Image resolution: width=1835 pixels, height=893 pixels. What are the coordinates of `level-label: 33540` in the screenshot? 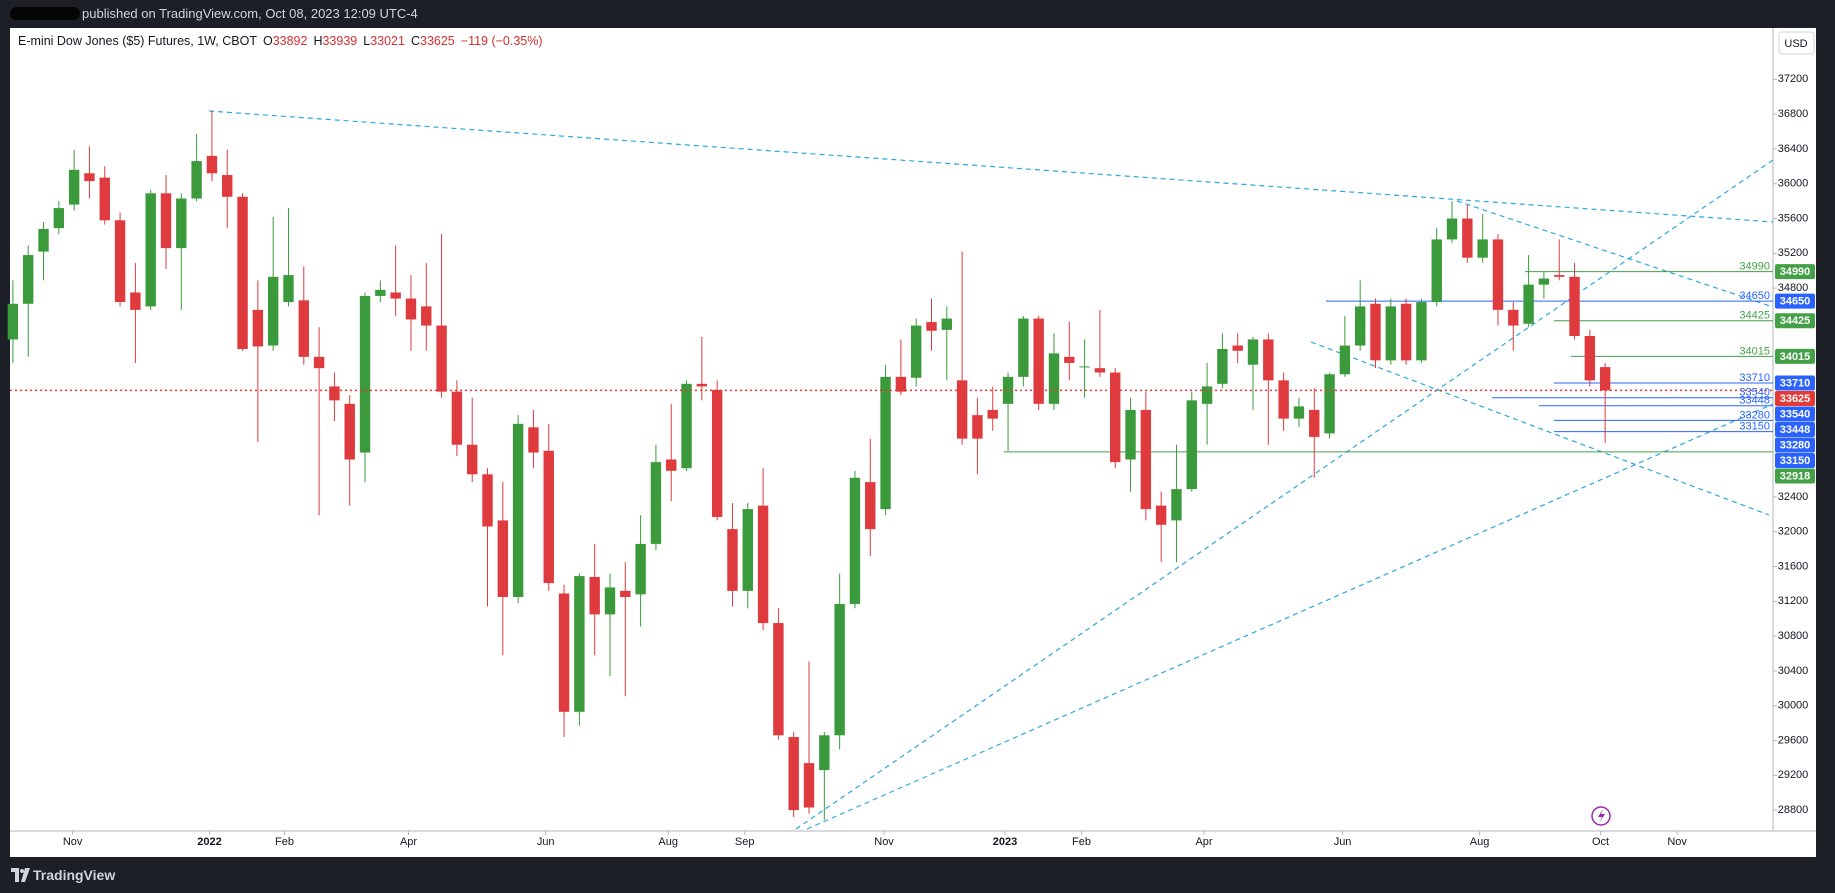 It's located at (1754, 393).